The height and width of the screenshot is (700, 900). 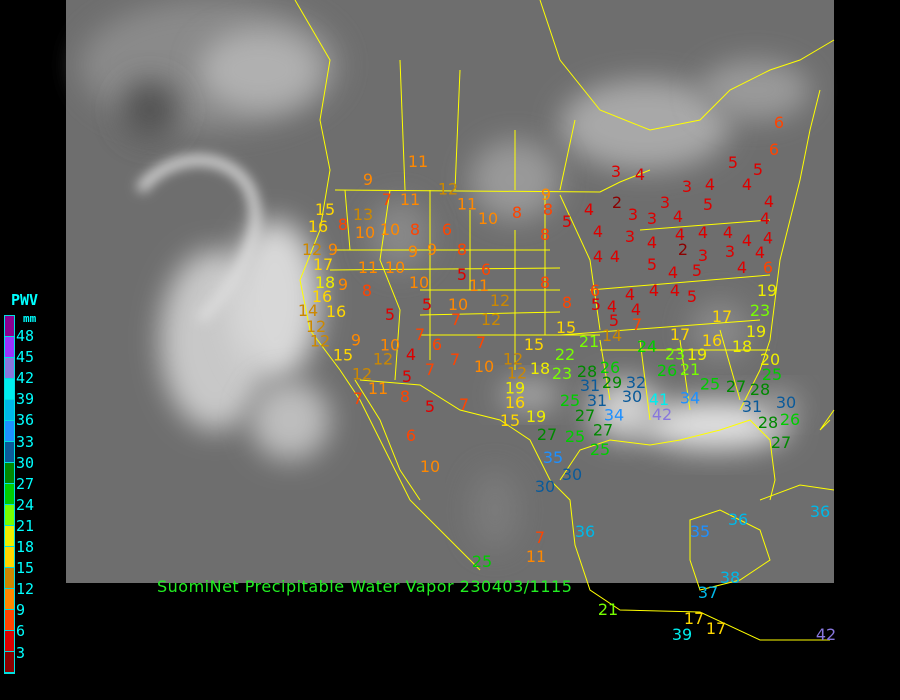 I want to click on legend-label: 30, so click(x=25, y=462).